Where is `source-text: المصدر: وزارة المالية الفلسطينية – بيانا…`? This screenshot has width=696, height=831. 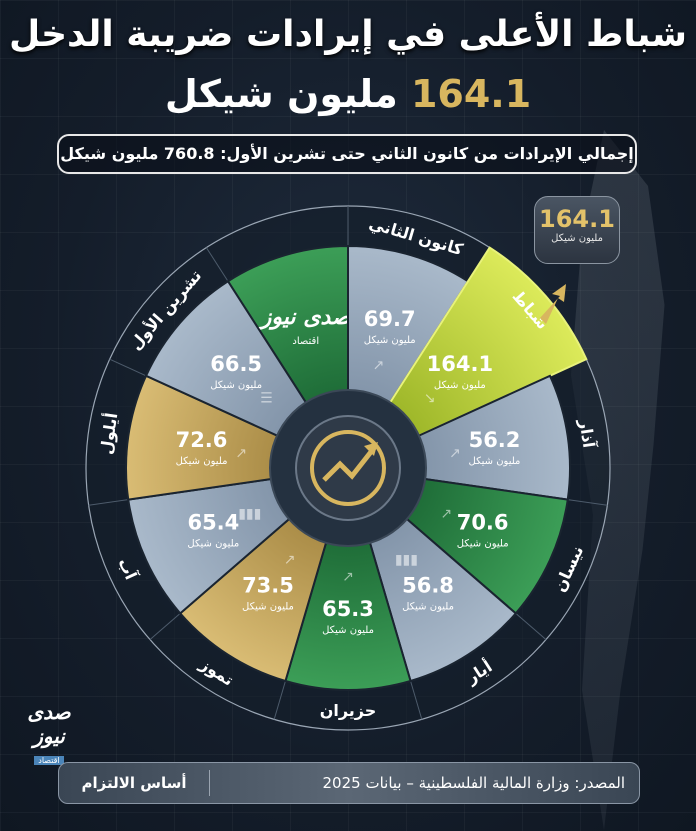
source-text: المصدر: وزارة المالية الفلسطينية – بيانا… is located at coordinates (474, 783).